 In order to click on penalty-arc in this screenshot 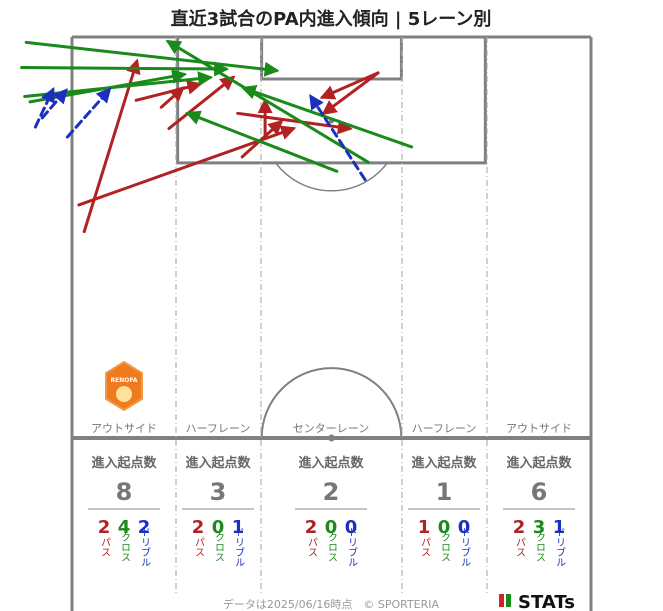, I will do `click(331, 177)`.